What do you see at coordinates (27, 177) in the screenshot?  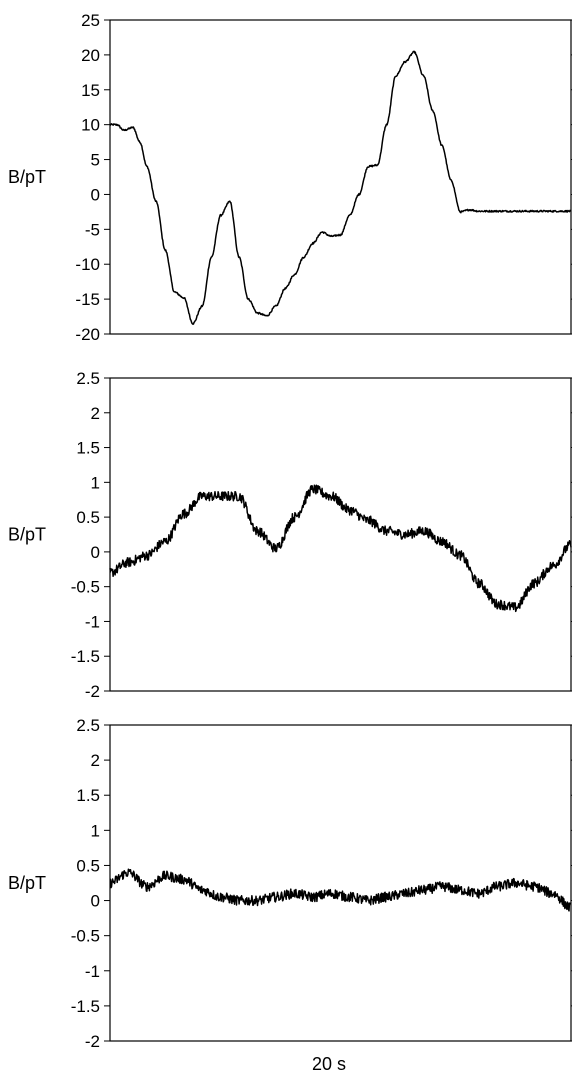 I see `top-y-axis-label: B/pT` at bounding box center [27, 177].